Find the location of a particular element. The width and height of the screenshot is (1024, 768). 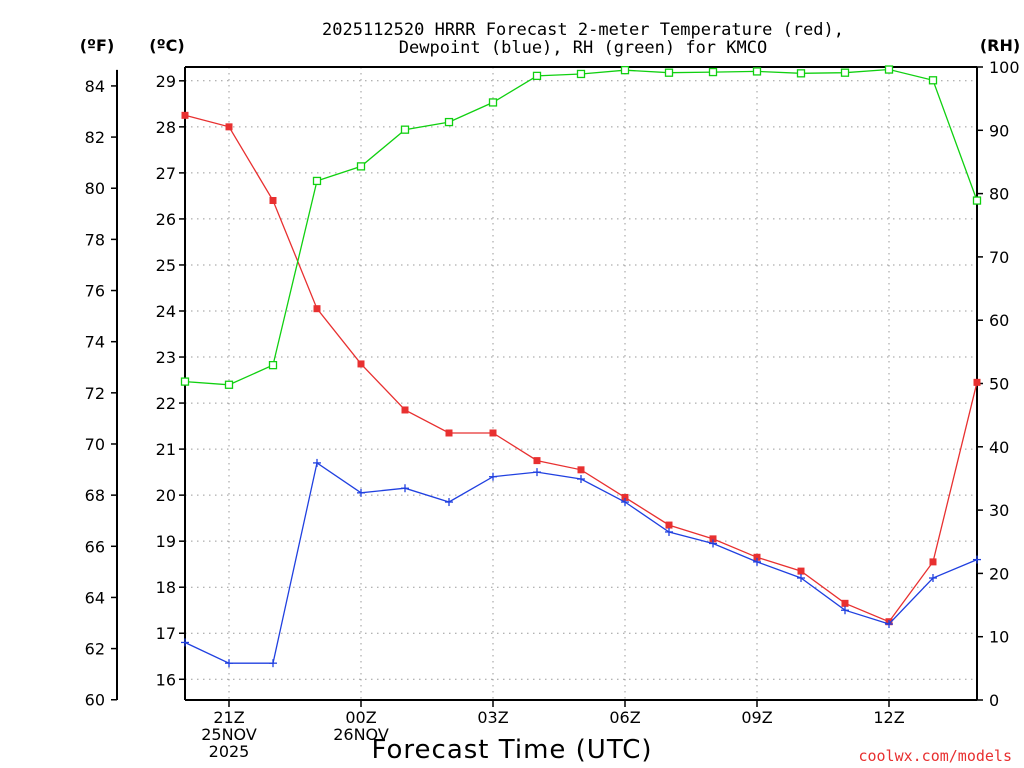

rh-unit-label: (RH) is located at coordinates (1000, 45).